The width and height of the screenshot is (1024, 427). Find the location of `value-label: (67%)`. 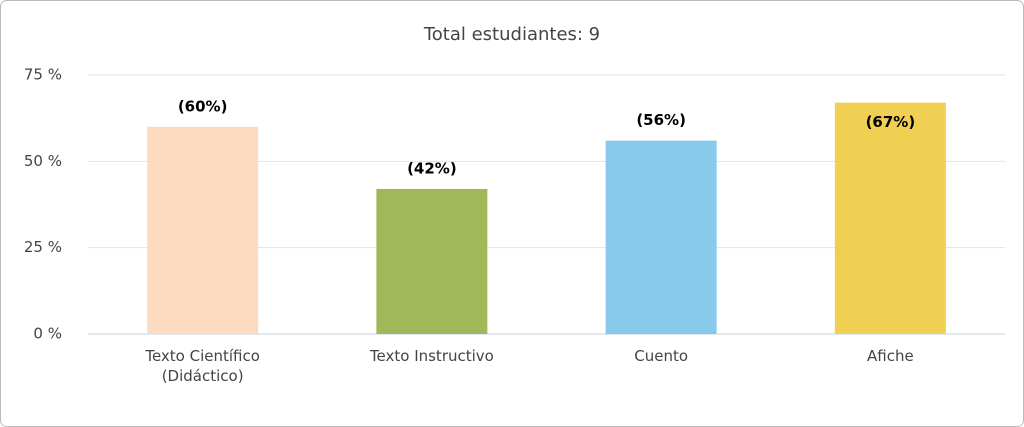

value-label: (67%) is located at coordinates (891, 122).